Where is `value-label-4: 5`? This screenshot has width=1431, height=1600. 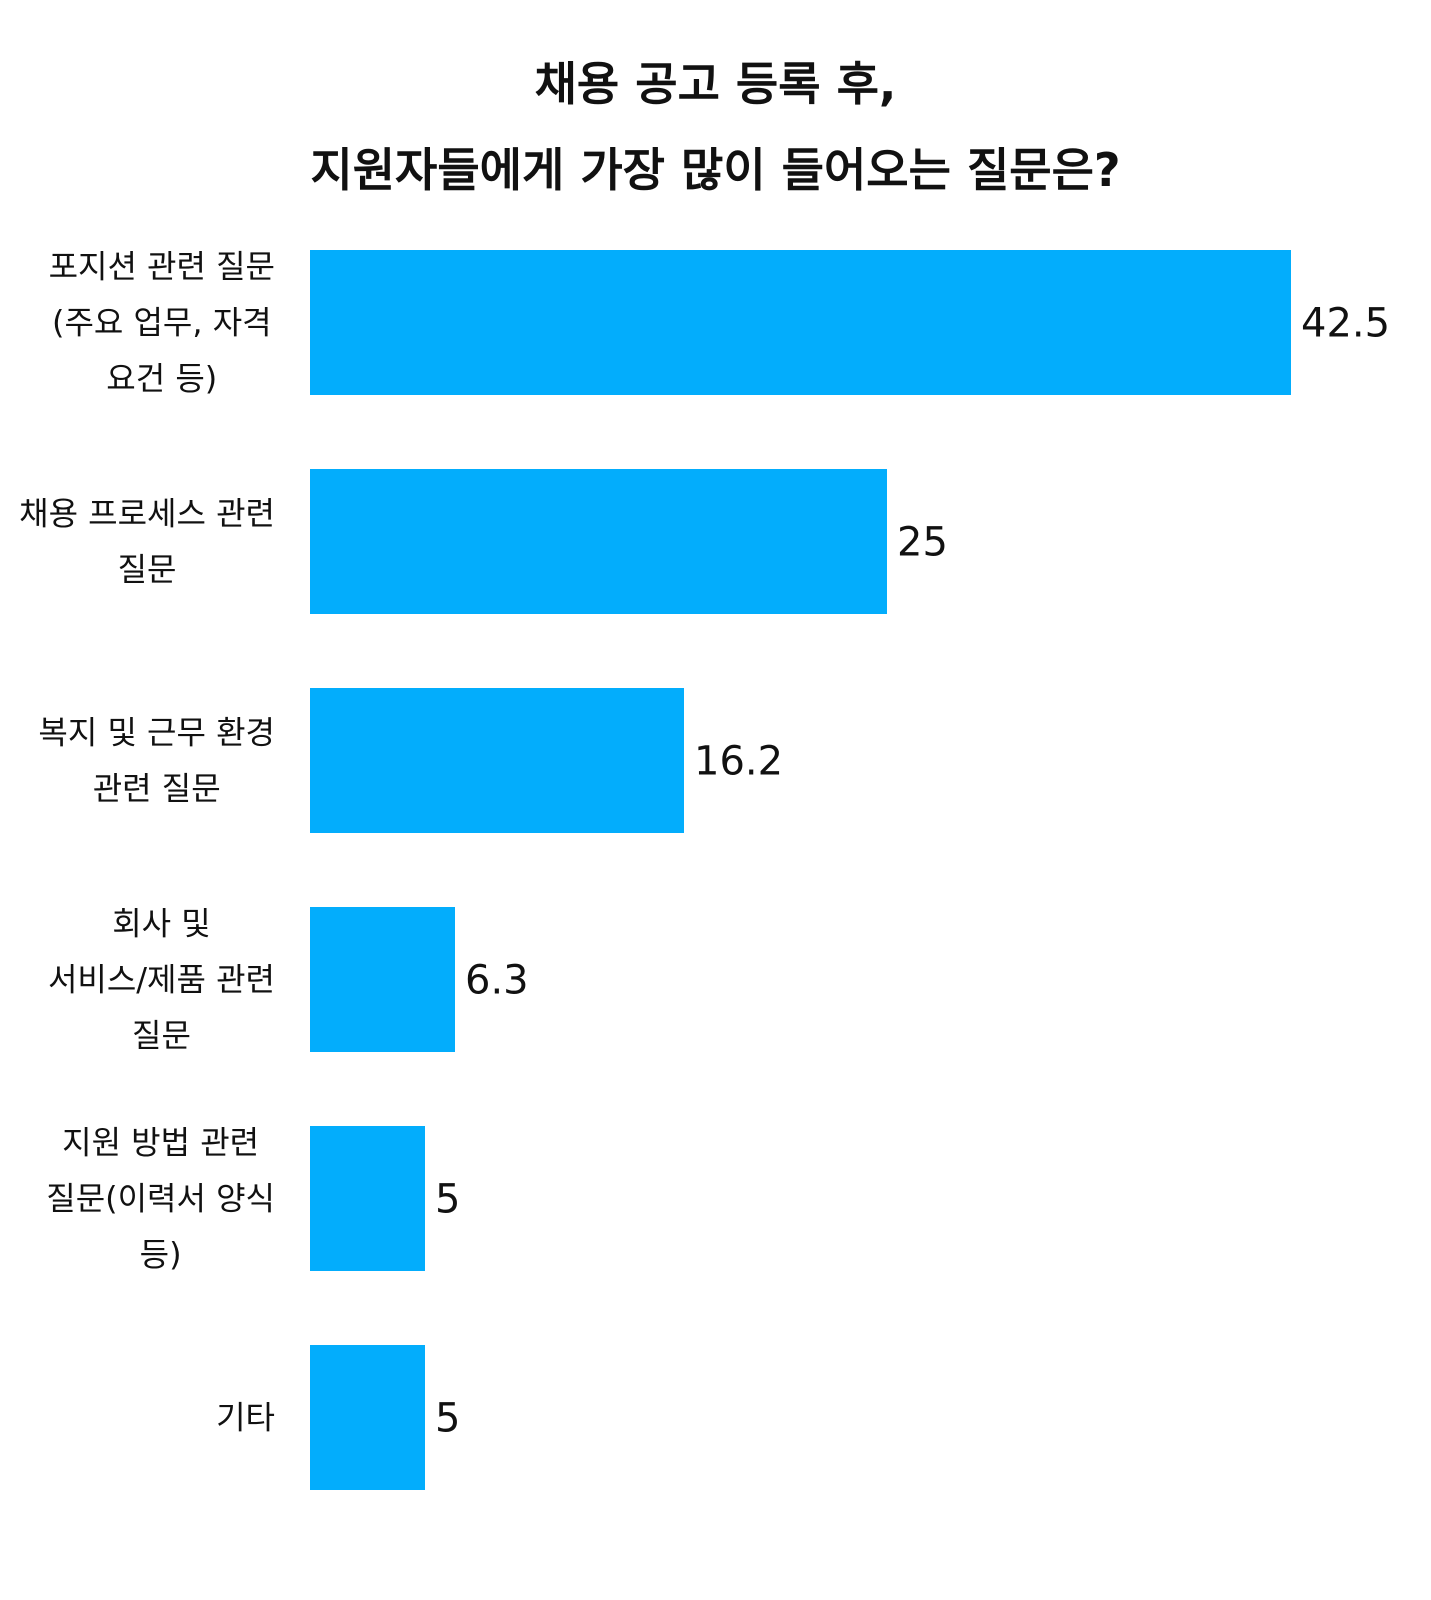 value-label-4: 5 is located at coordinates (447, 1200).